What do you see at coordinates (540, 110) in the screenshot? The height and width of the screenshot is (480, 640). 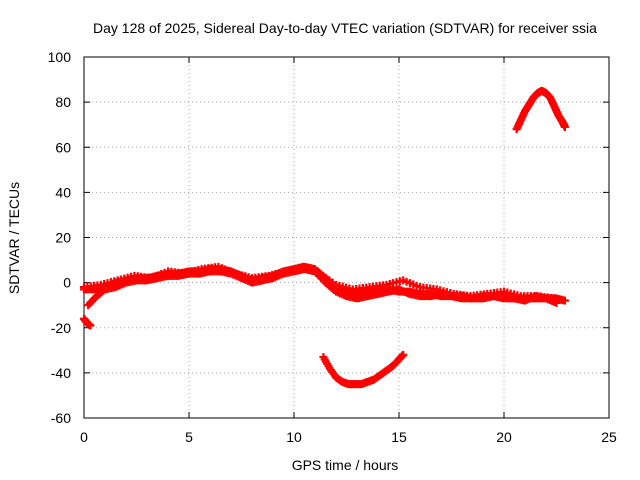 I see `series-high-arc` at bounding box center [540, 110].